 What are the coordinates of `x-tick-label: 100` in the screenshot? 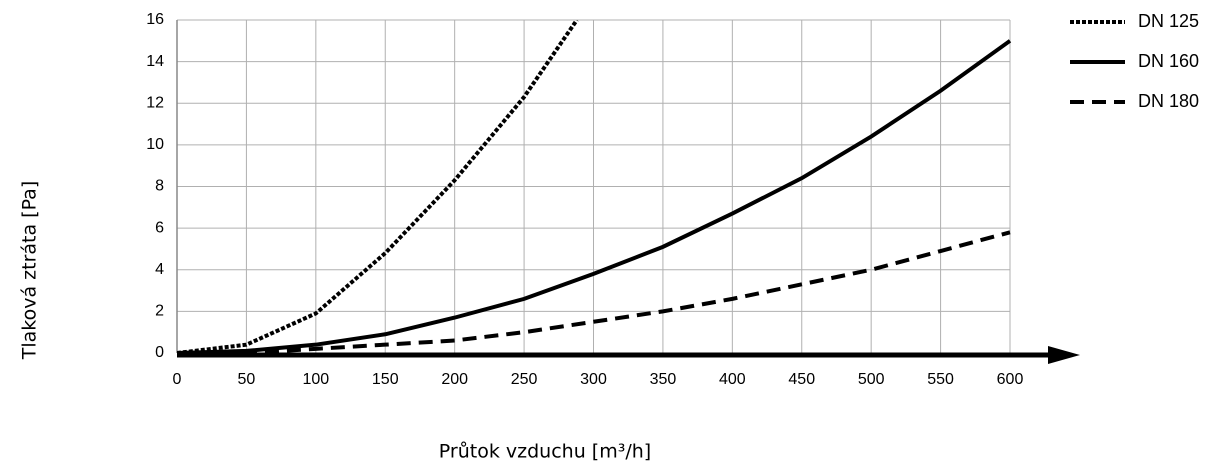 It's located at (315, 379).